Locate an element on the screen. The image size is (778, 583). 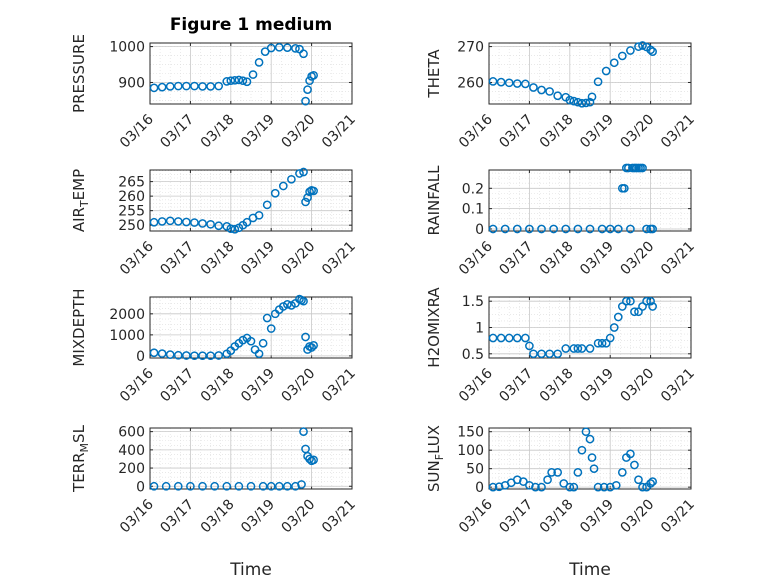
panel-1-x-tick-label: 03/18 is located at coordinates (218, 132).